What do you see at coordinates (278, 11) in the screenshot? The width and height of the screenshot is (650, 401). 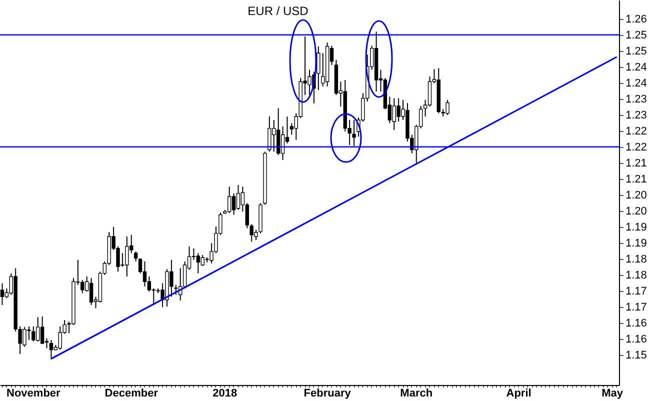 I see `chart-title: EUR / USD` at bounding box center [278, 11].